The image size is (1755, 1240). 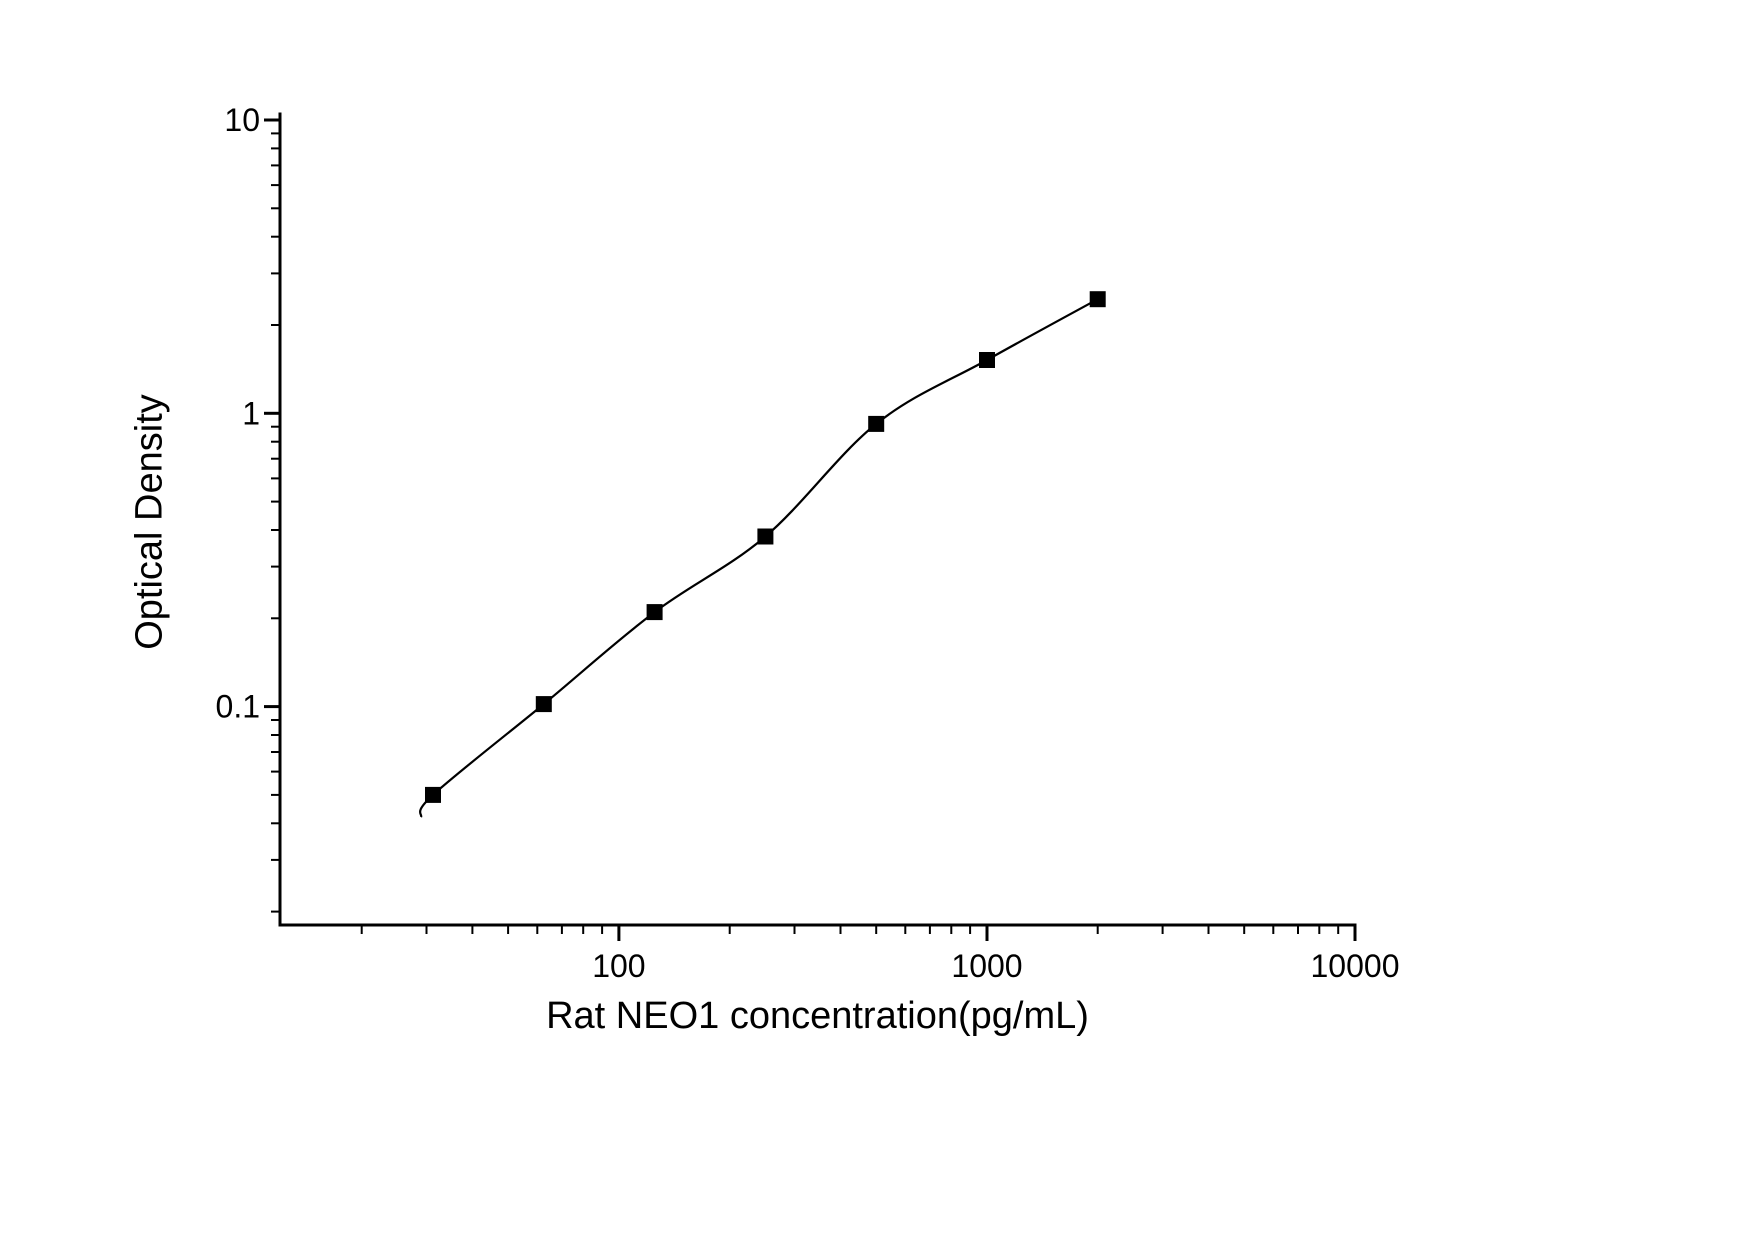 I want to click on x-tick-label: 1000, so click(x=986, y=966).